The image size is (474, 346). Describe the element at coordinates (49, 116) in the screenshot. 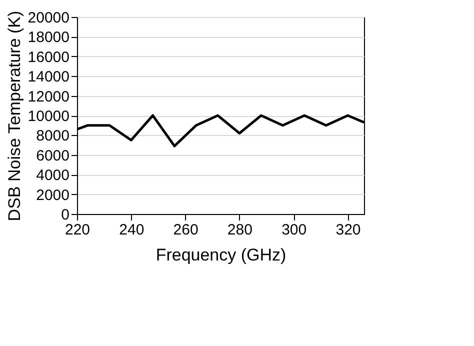

I see `y-tick-label: 10000` at that location.